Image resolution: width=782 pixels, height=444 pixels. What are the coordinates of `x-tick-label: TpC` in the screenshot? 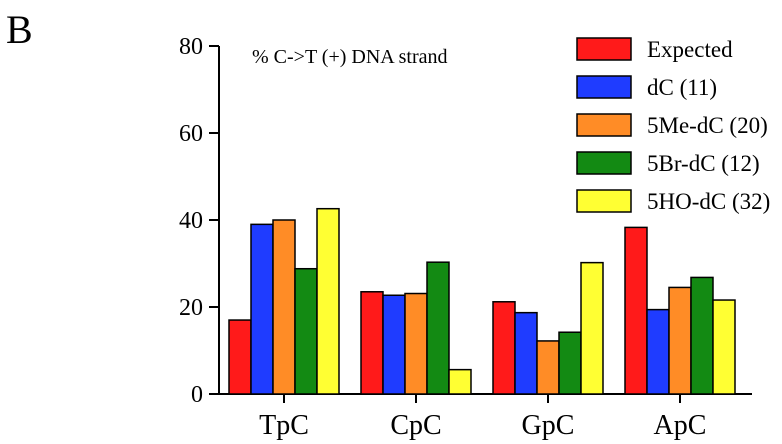 It's located at (284, 425).